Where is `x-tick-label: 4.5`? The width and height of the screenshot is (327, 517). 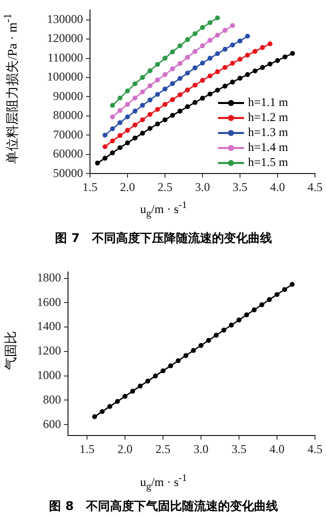 x-tick-label: 4.5 is located at coordinates (315, 449).